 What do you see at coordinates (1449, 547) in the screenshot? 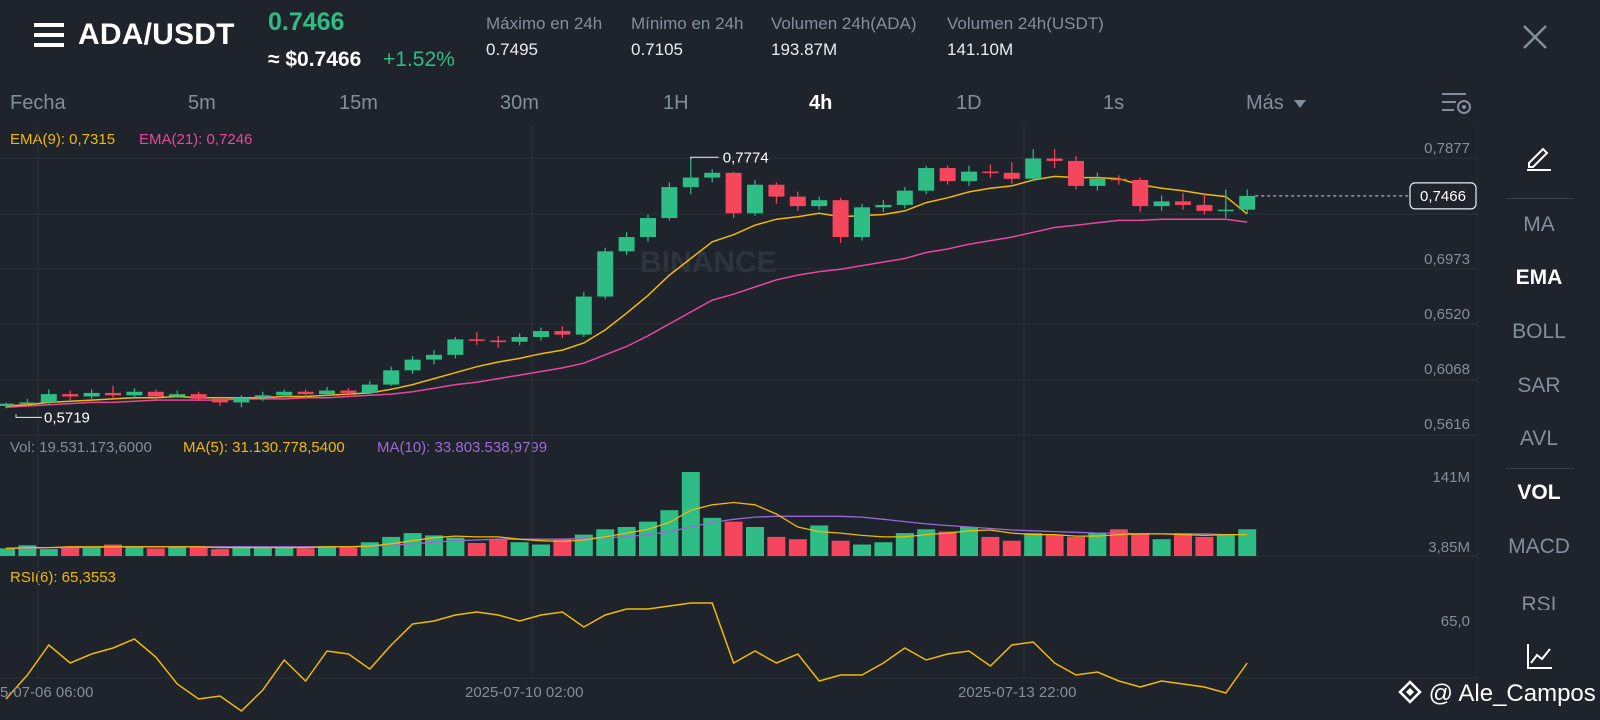
I see `volume-tick-label: 3,85M` at bounding box center [1449, 547].